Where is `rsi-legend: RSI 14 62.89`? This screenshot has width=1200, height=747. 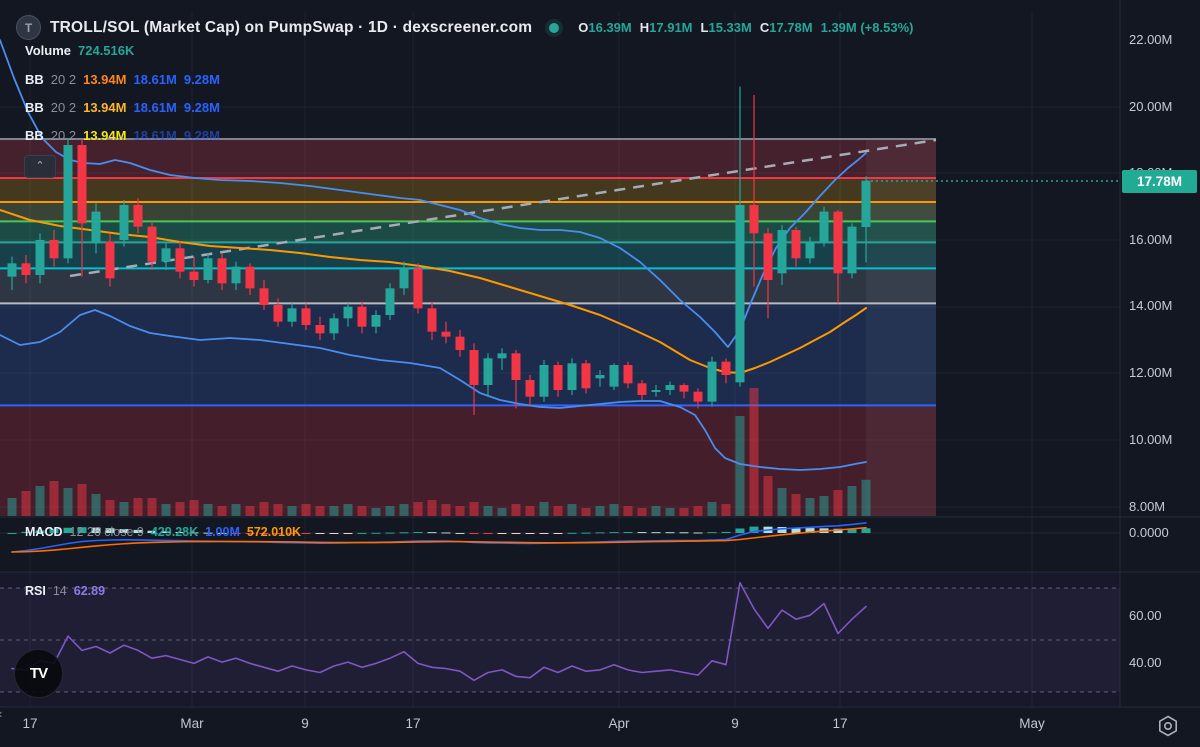 rsi-legend: RSI 14 62.89 is located at coordinates (65, 591).